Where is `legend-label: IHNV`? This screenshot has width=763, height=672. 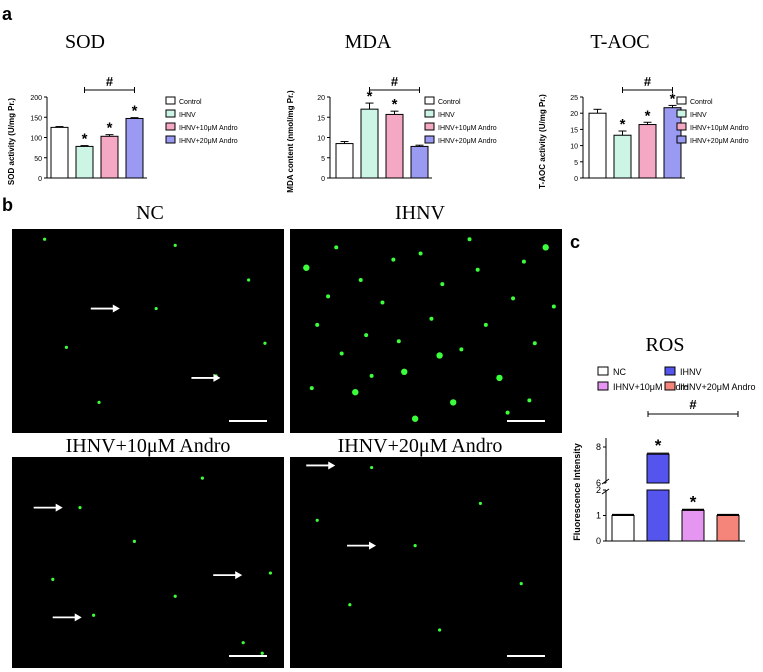
legend-label: IHNV is located at coordinates (691, 372).